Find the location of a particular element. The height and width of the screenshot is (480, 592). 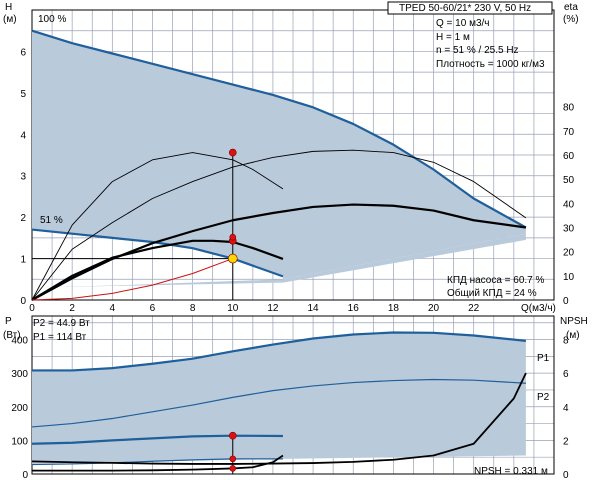

eta-tick-label: 40 is located at coordinates (569, 204).